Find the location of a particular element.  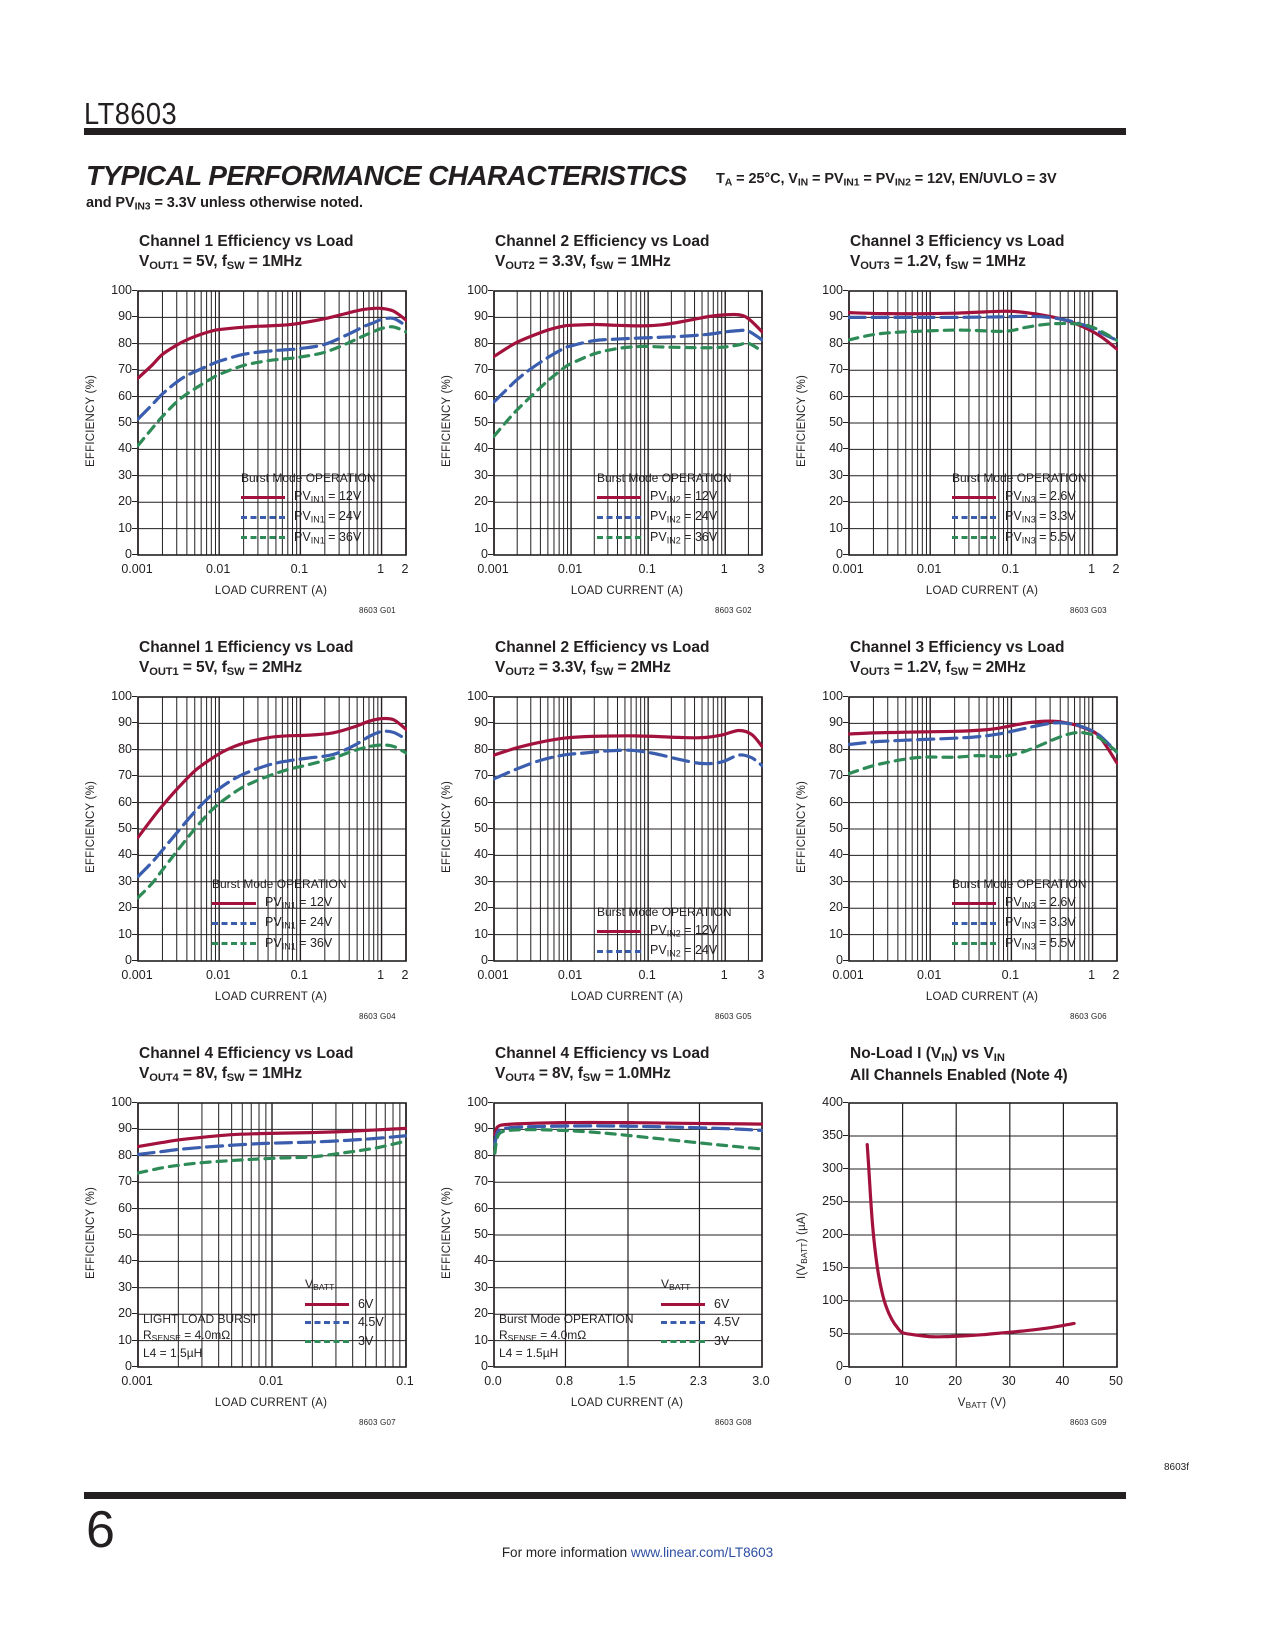

y-tick-label: 40 is located at coordinates (125, 448).